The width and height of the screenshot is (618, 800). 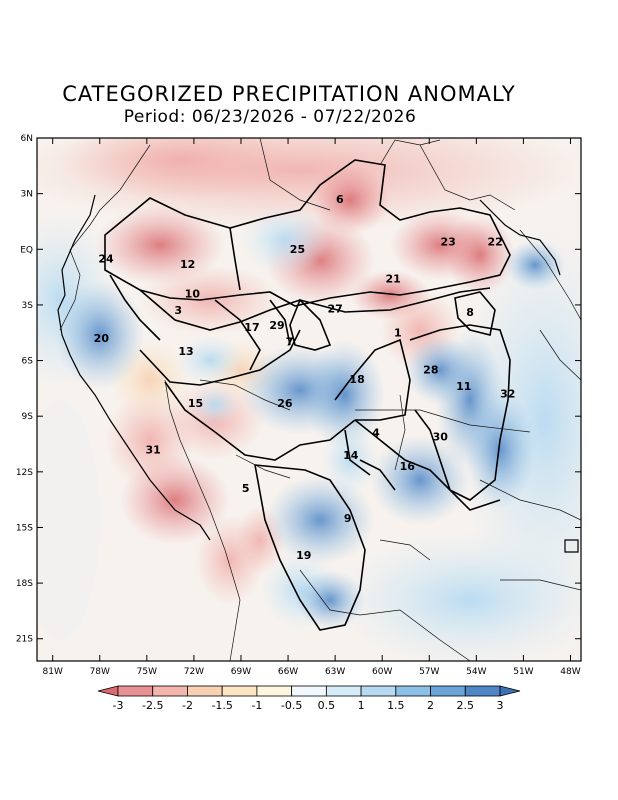 I want to click on region-label-19: 19, so click(x=303, y=555).